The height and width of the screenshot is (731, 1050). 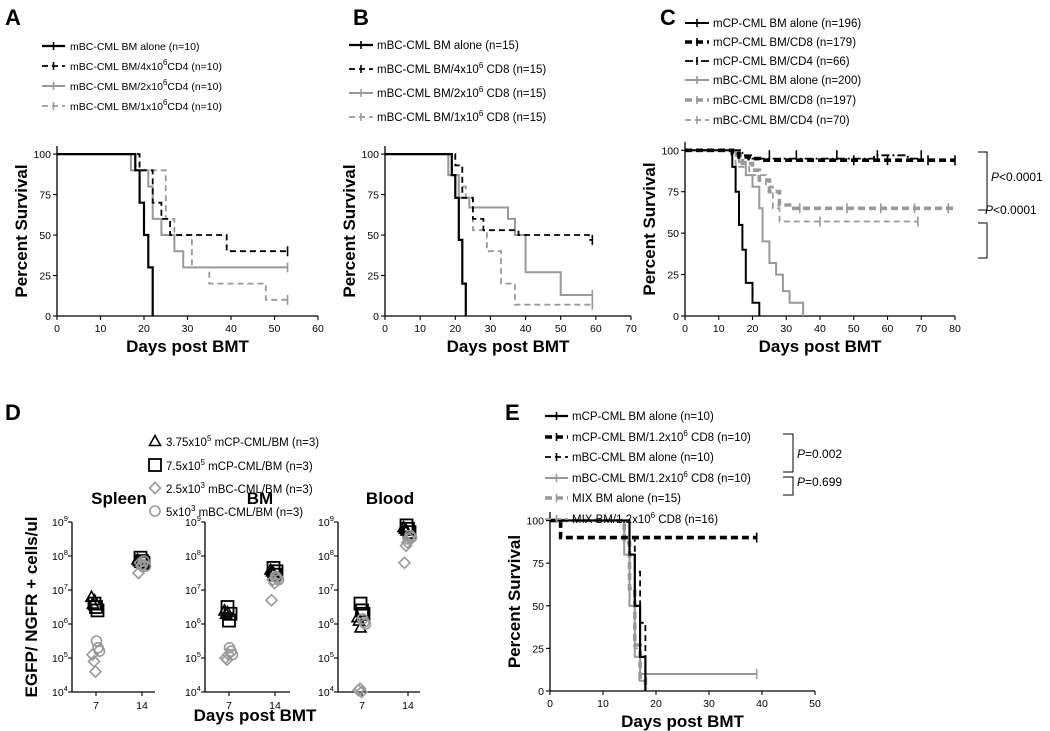 What do you see at coordinates (369, 600) in the screenshot?
I see `panel-d-blood: 10⁴ 10⁵ 10⁶ 10⁷ 10⁸ 10⁹ 7 14 Blood` at bounding box center [369, 600].